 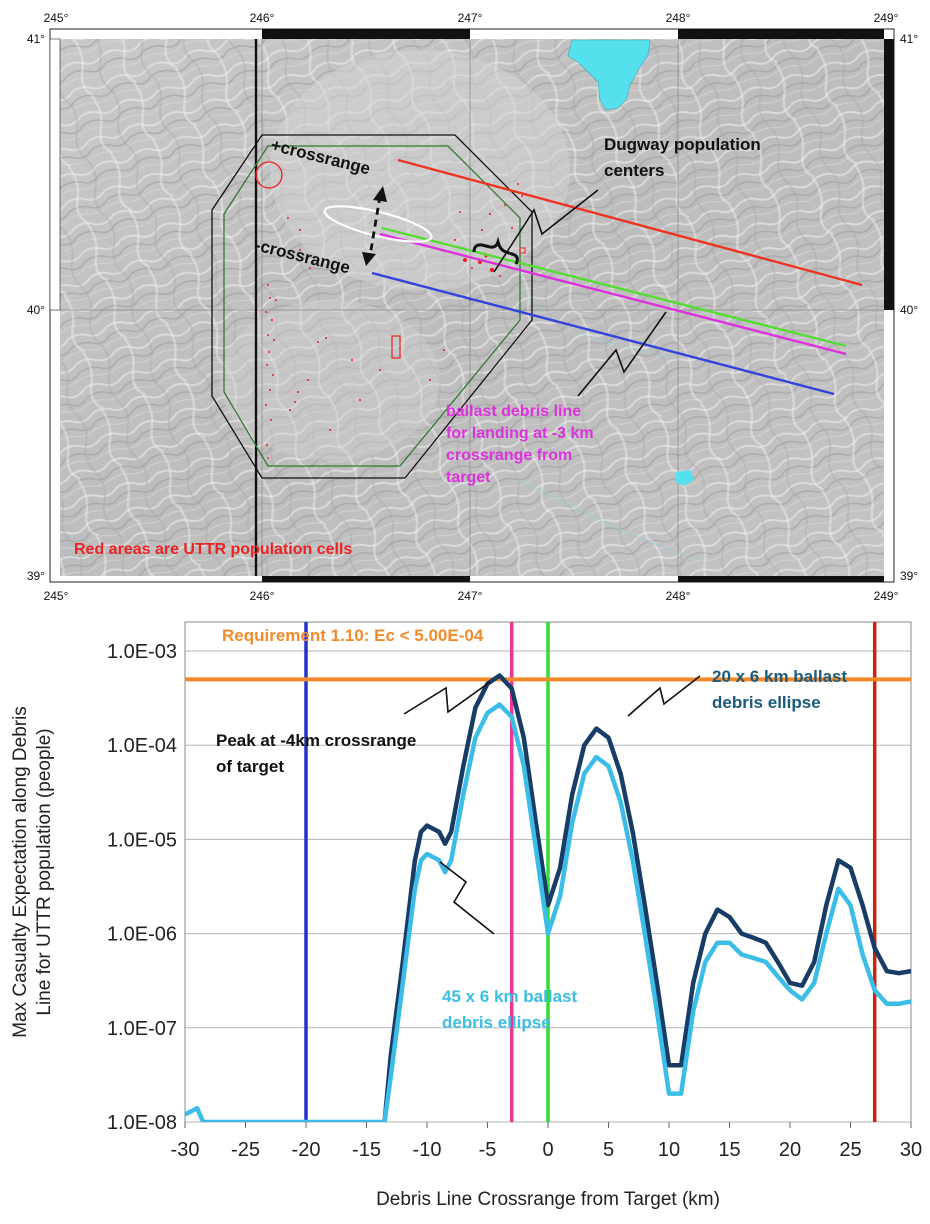 What do you see at coordinates (548, 1199) in the screenshot?
I see `x-axis-label: Debris Line Crossrange from Target (km)` at bounding box center [548, 1199].